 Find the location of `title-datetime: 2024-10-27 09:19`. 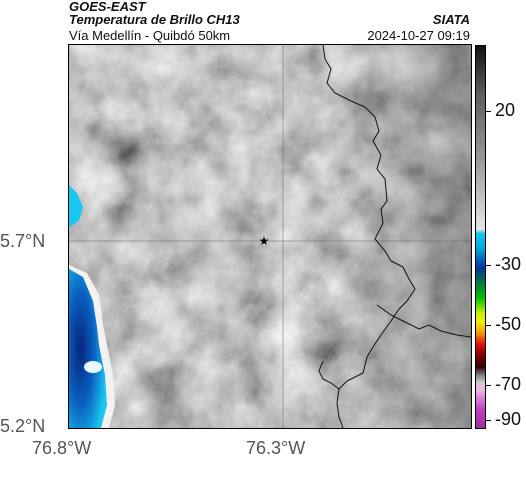

title-datetime: 2024-10-27 09:19 is located at coordinates (418, 35).